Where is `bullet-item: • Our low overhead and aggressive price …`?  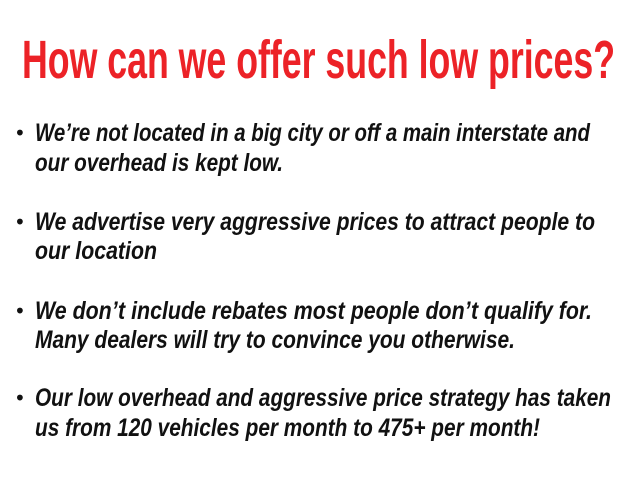
bullet-item: • Our low overhead and aggressive price … is located at coordinates (312, 413).